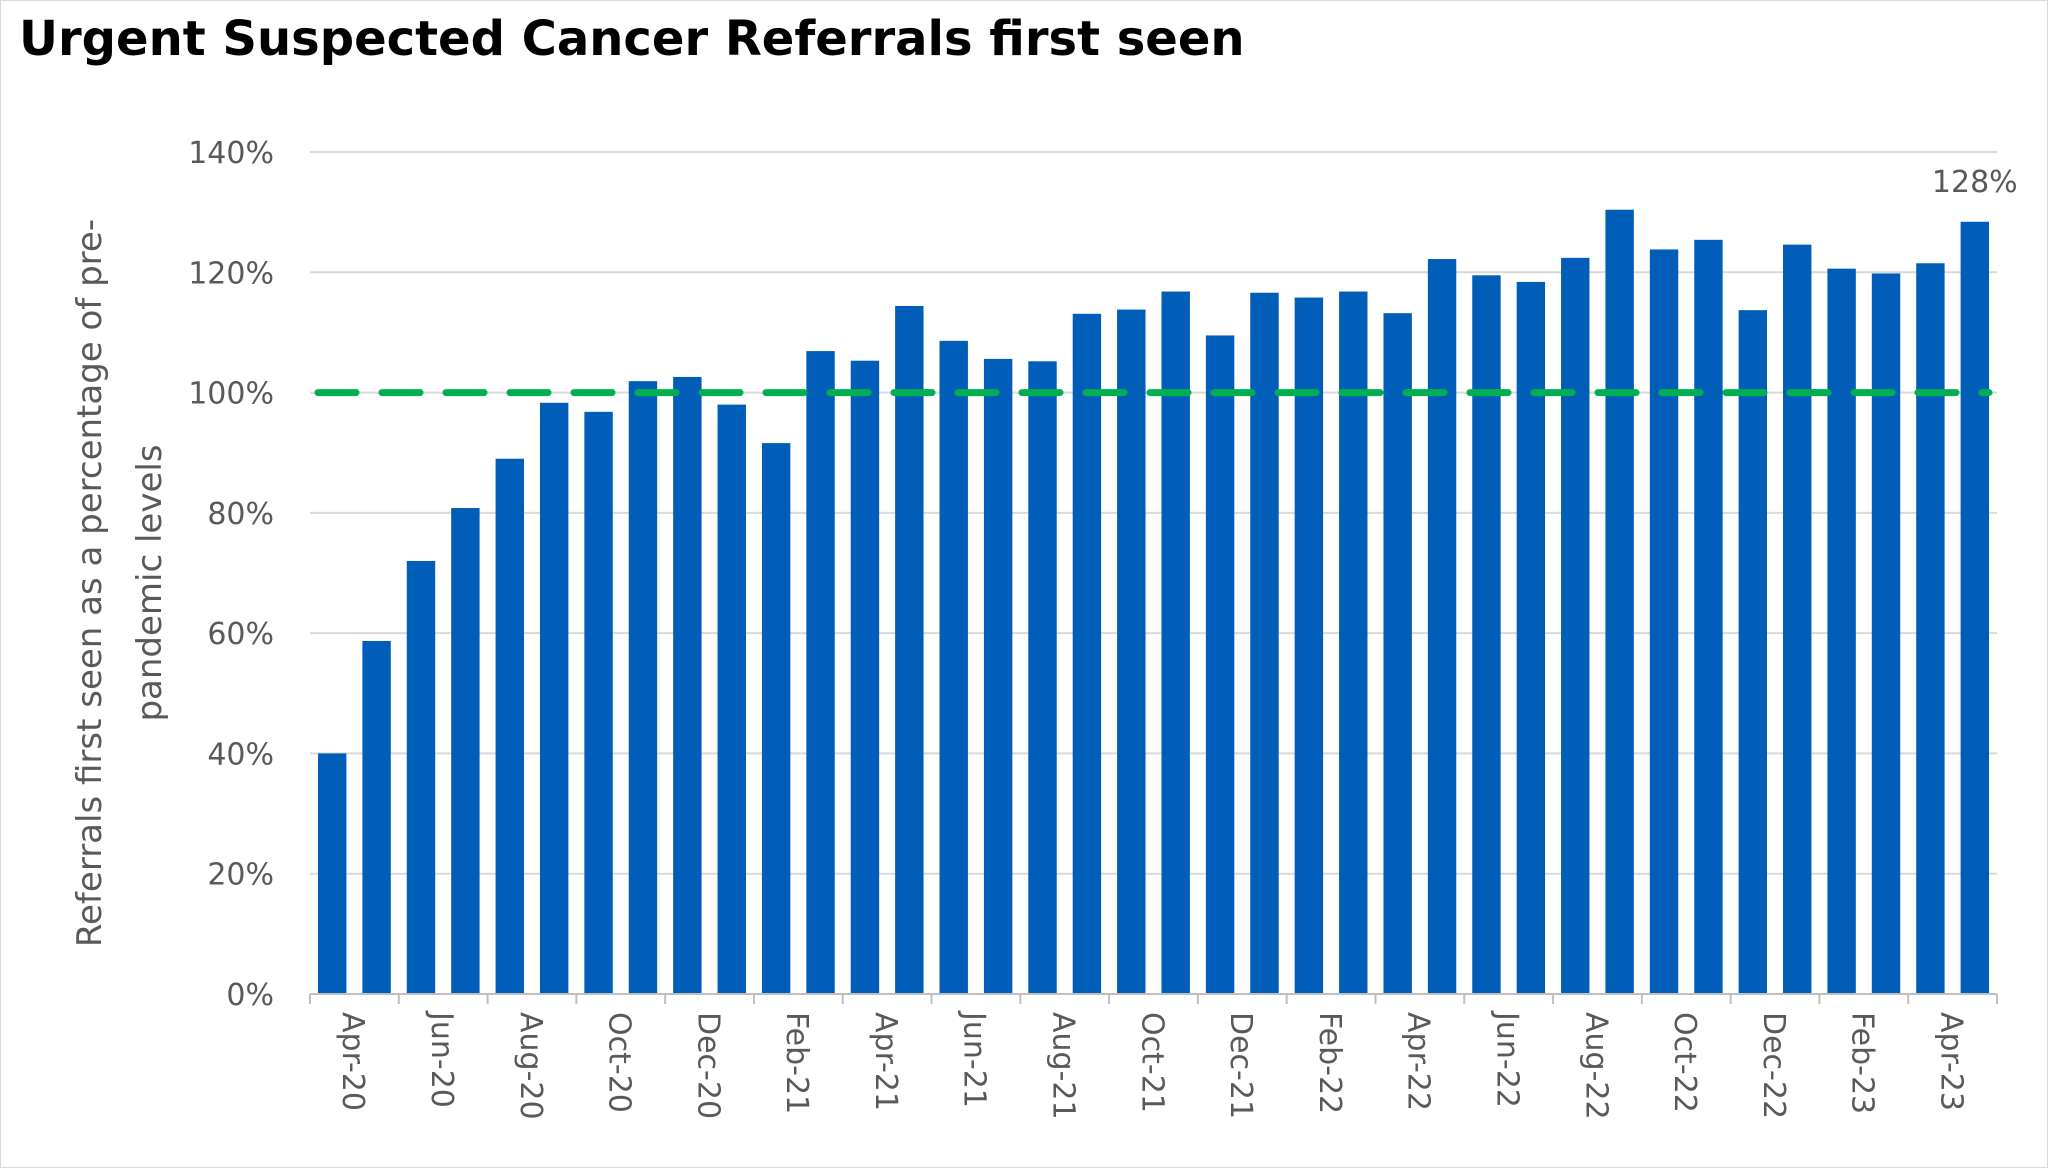 The height and width of the screenshot is (1168, 2048). I want to click on x-tick-label: Jun-21, so click(974, 1059).